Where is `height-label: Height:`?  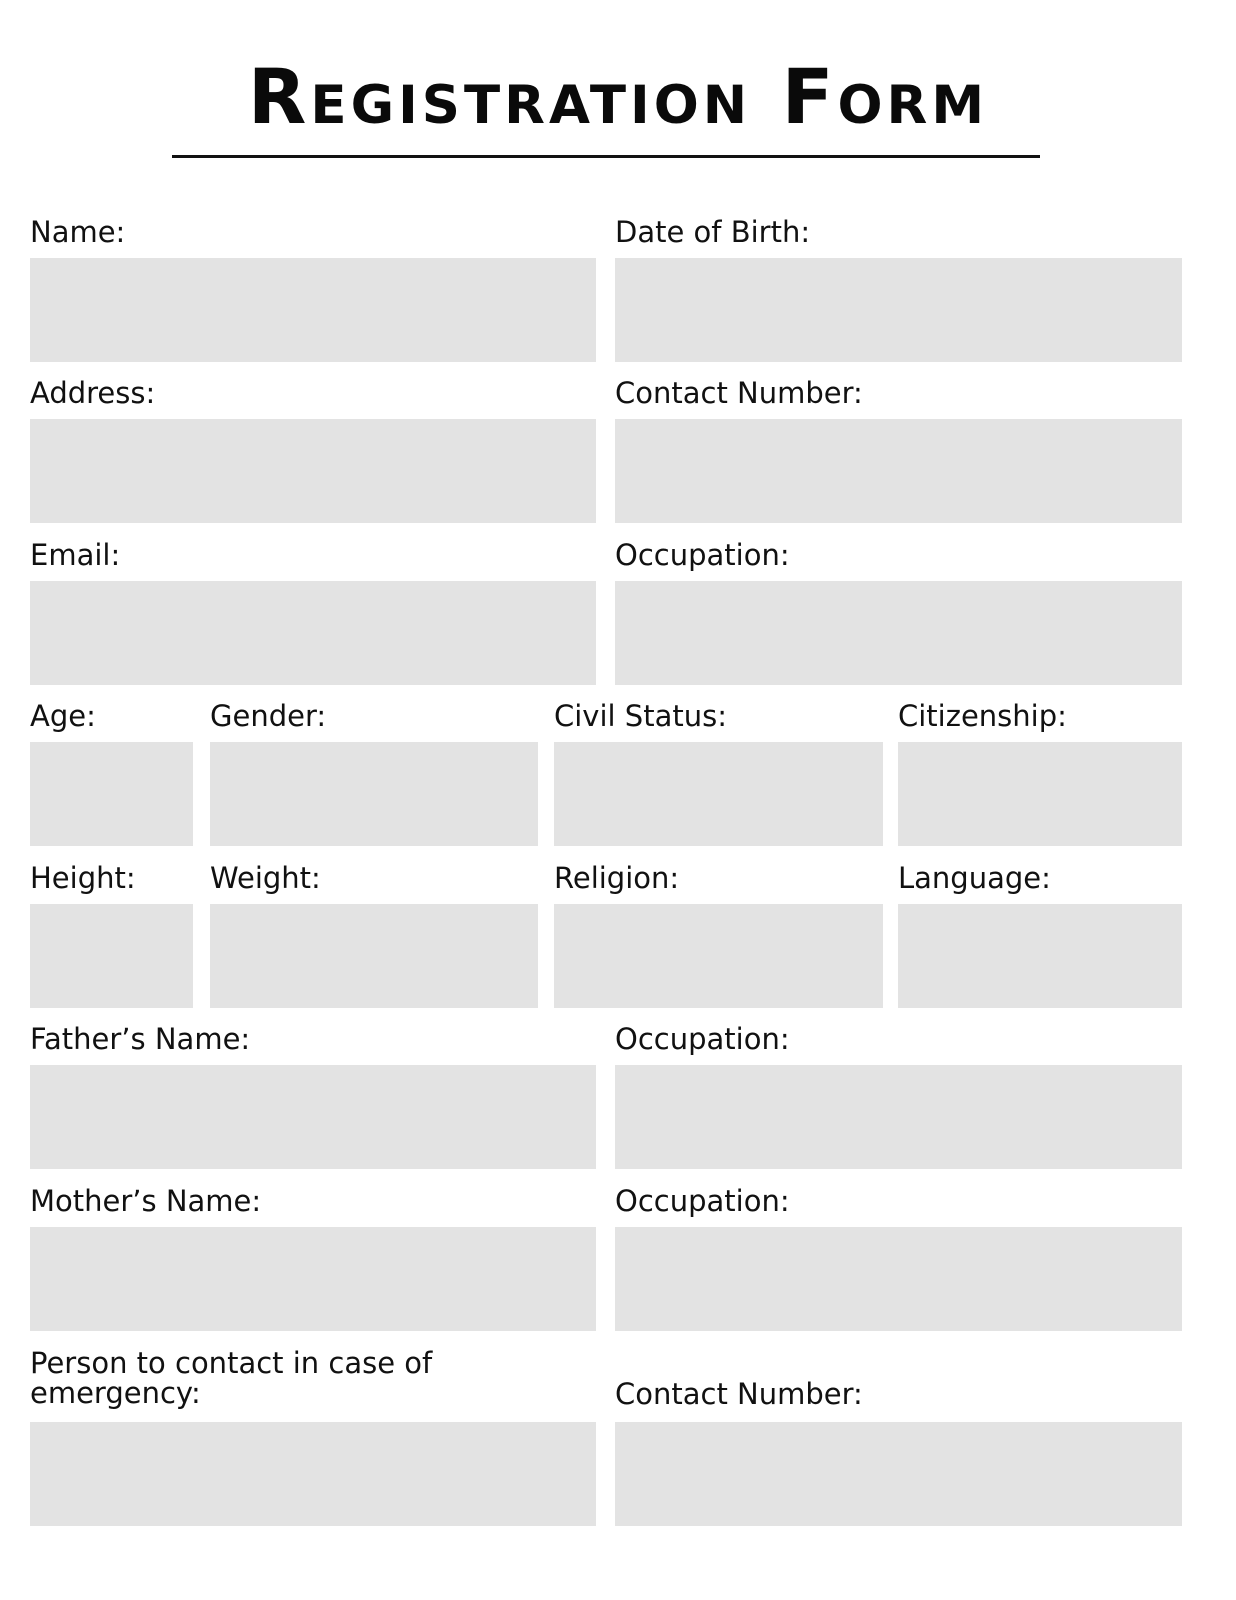 height-label: Height: is located at coordinates (83, 878).